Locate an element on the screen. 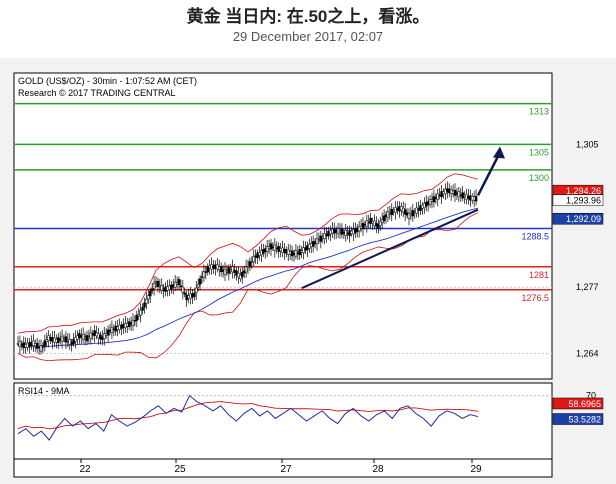 The width and height of the screenshot is (616, 484). rsi-ma-line is located at coordinates (248, 415).